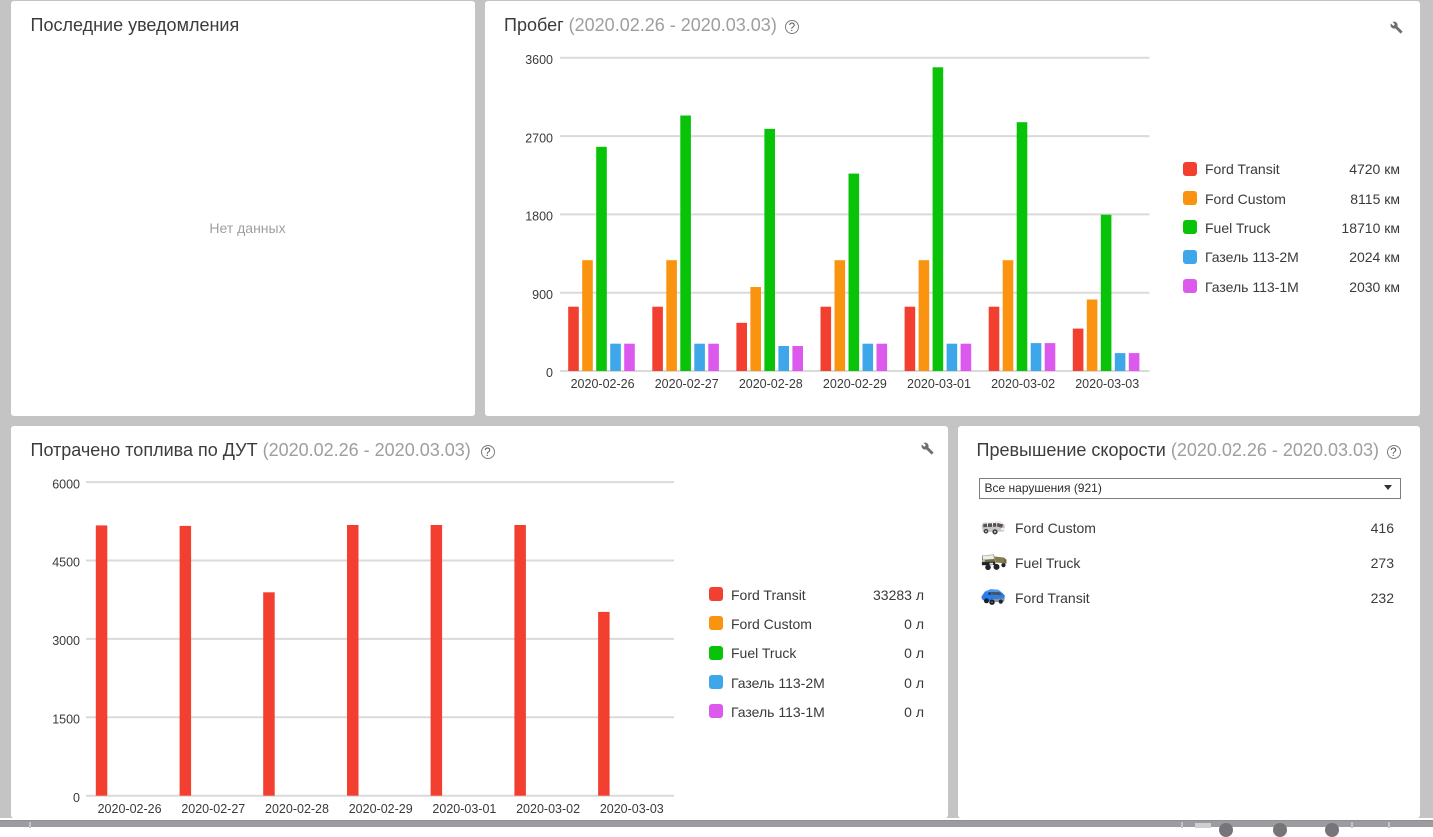 The image size is (1433, 837). Describe the element at coordinates (66, 641) in the screenshot. I see `svg-text: 3000` at that location.